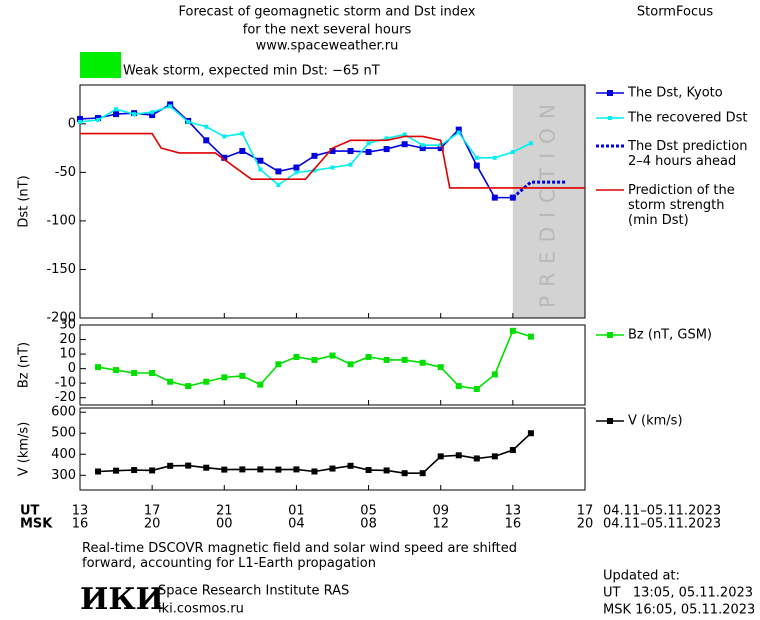 The image size is (760, 620). Describe the element at coordinates (440, 511) in the screenshot. I see `x-tick-label: 09` at that location.